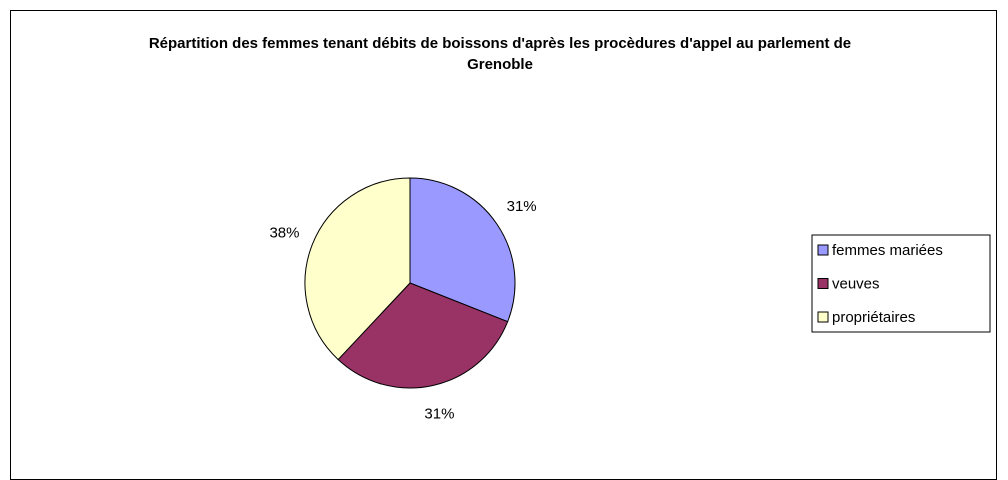 The height and width of the screenshot is (480, 1008). Describe the element at coordinates (887, 250) in the screenshot. I see `legend-label: femmes mariées` at that location.